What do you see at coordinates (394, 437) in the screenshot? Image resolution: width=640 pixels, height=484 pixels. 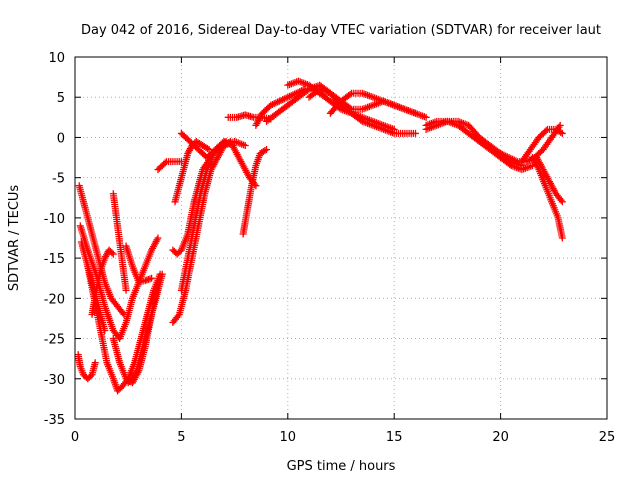 I see `x-tick-label: 15` at bounding box center [394, 437].